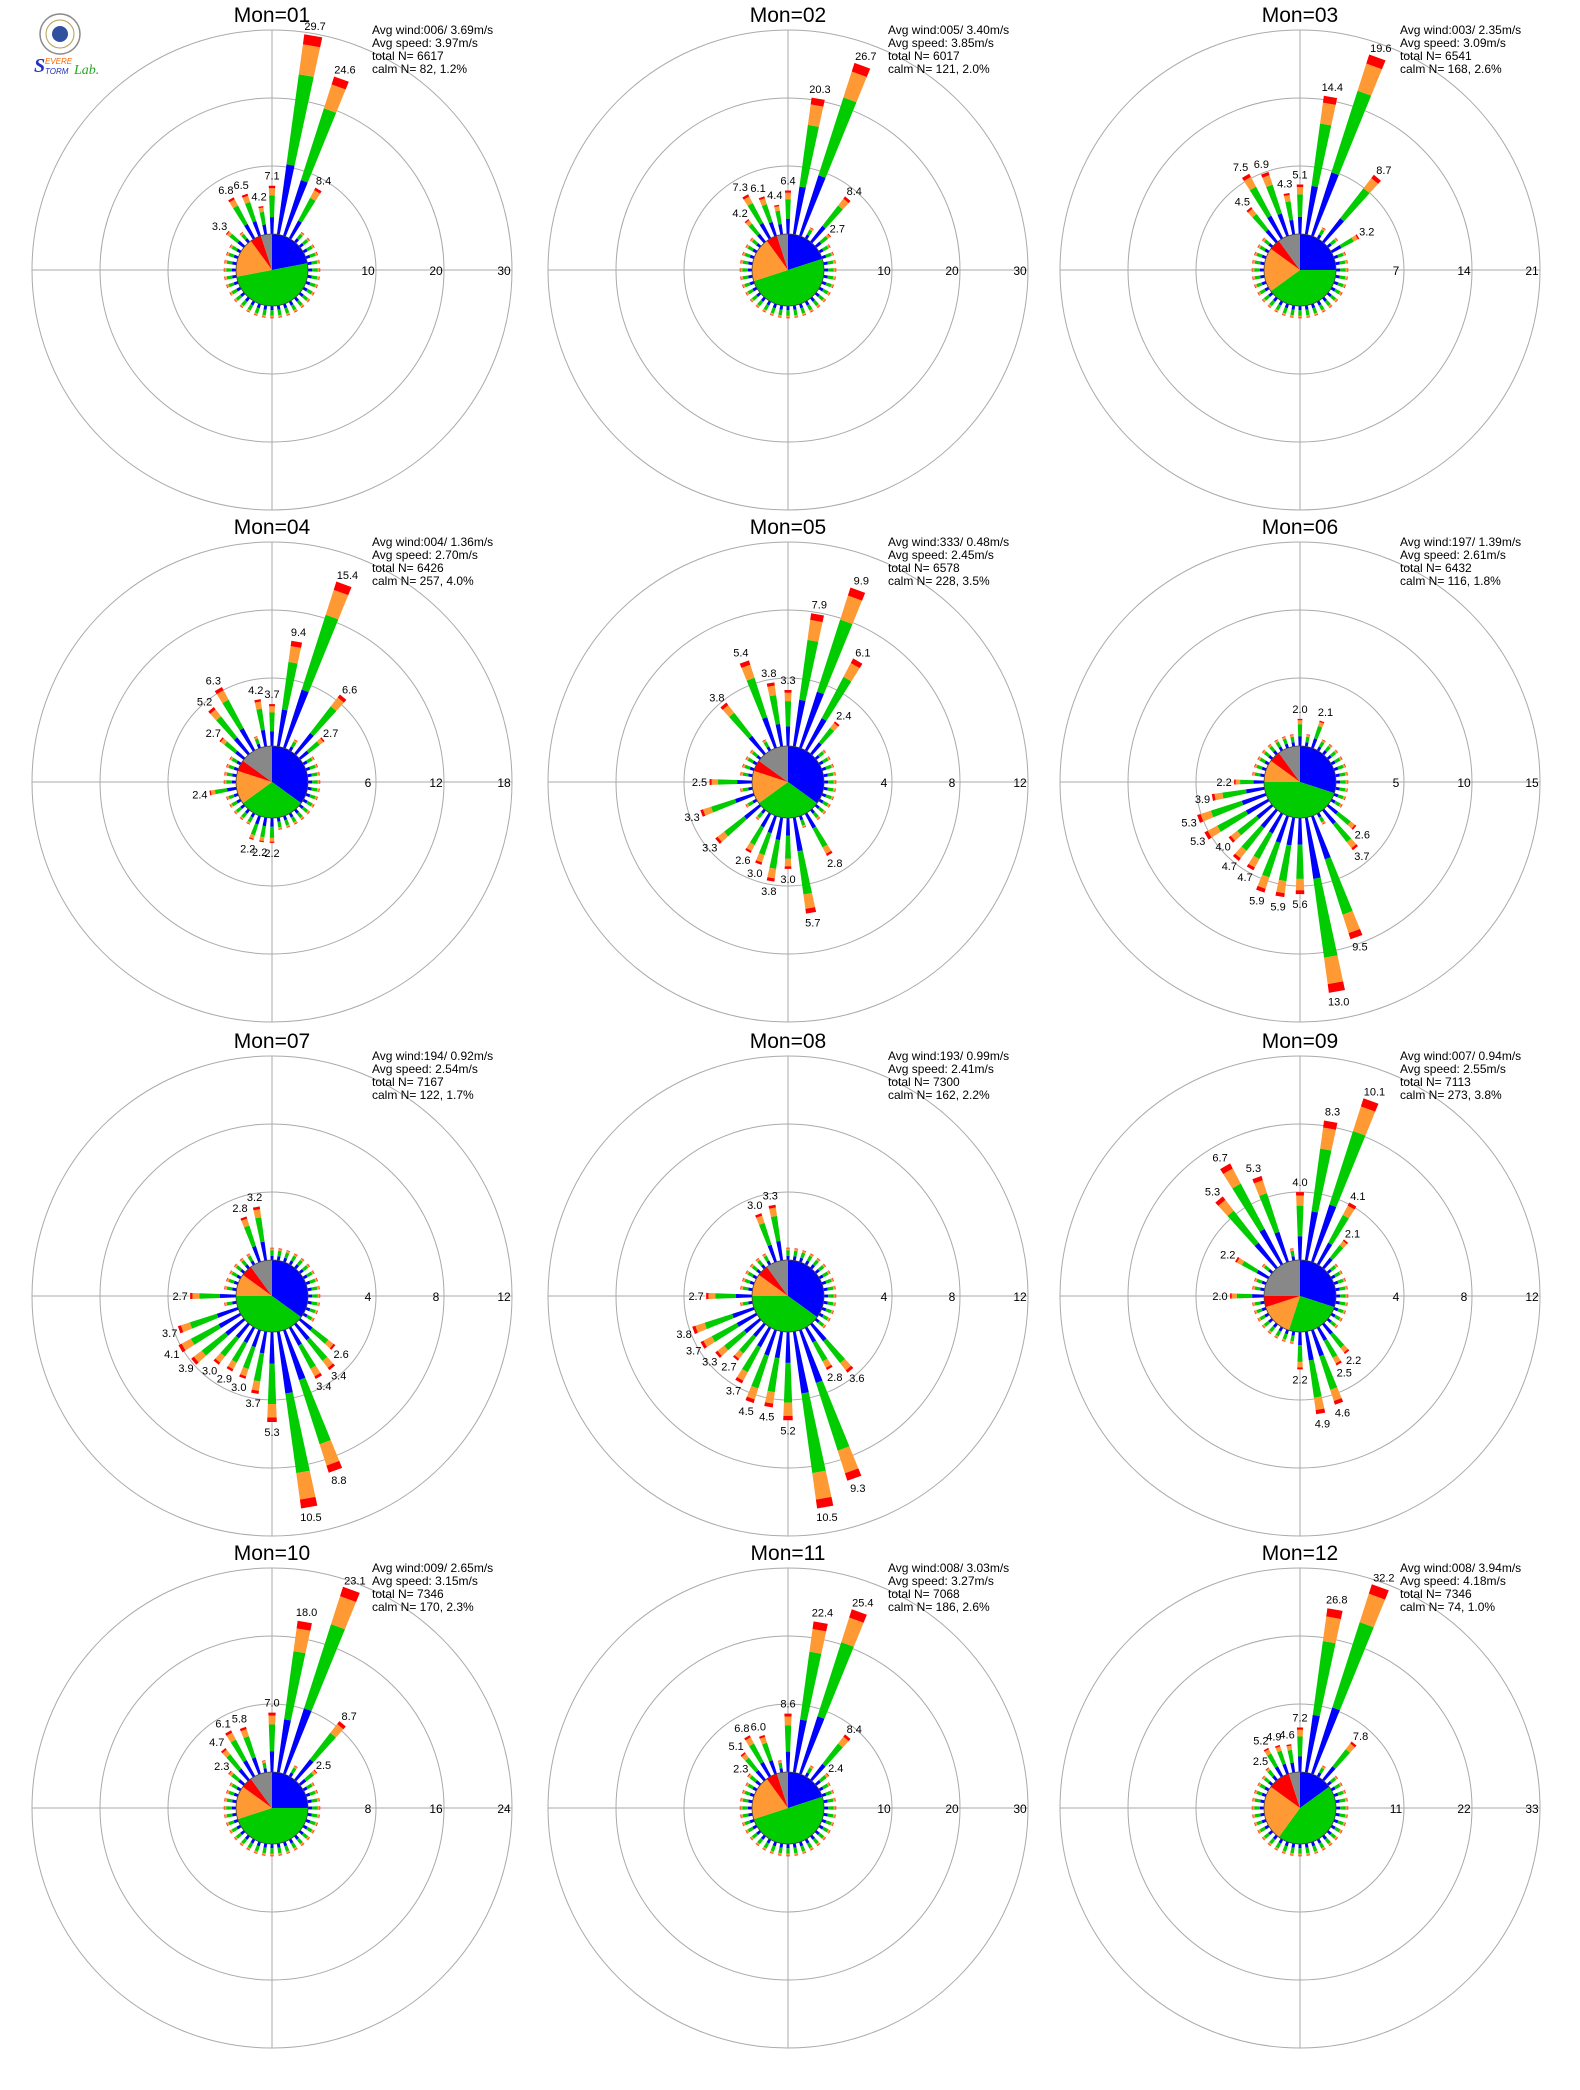  What do you see at coordinates (861, 582) in the screenshot?
I see `bar-value-label: 9.9` at bounding box center [861, 582].